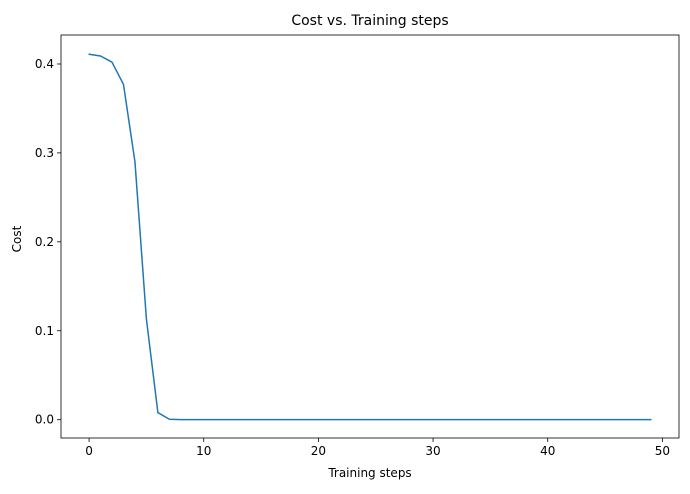  Describe the element at coordinates (44, 242) in the screenshot. I see `y-tick-label: 0.2` at that location.